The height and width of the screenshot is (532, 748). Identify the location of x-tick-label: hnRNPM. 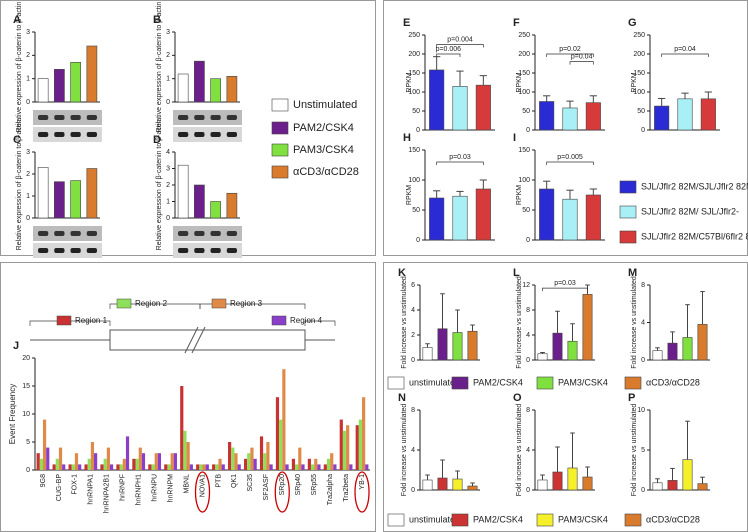
(170, 488).